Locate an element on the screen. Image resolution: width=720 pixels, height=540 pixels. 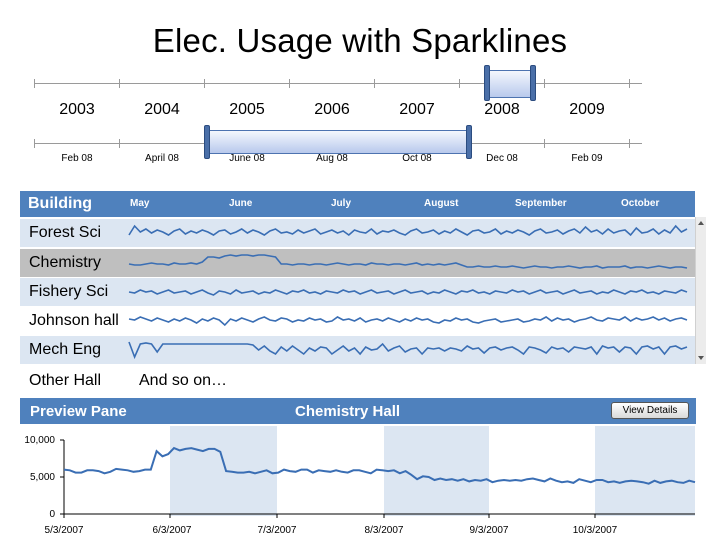
building-name: Fishery Sci is located at coordinates (69, 291).